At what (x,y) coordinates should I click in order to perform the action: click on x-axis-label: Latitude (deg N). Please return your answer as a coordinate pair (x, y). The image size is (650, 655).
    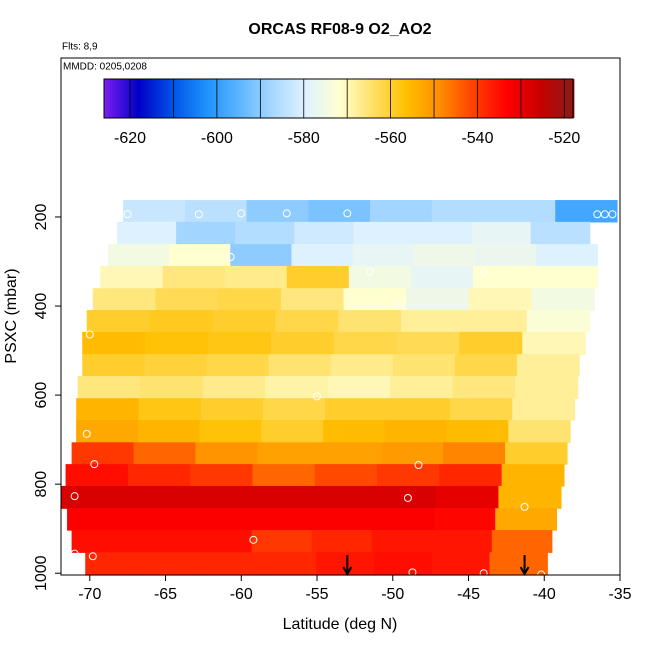
    Looking at the image, I should click on (340, 624).